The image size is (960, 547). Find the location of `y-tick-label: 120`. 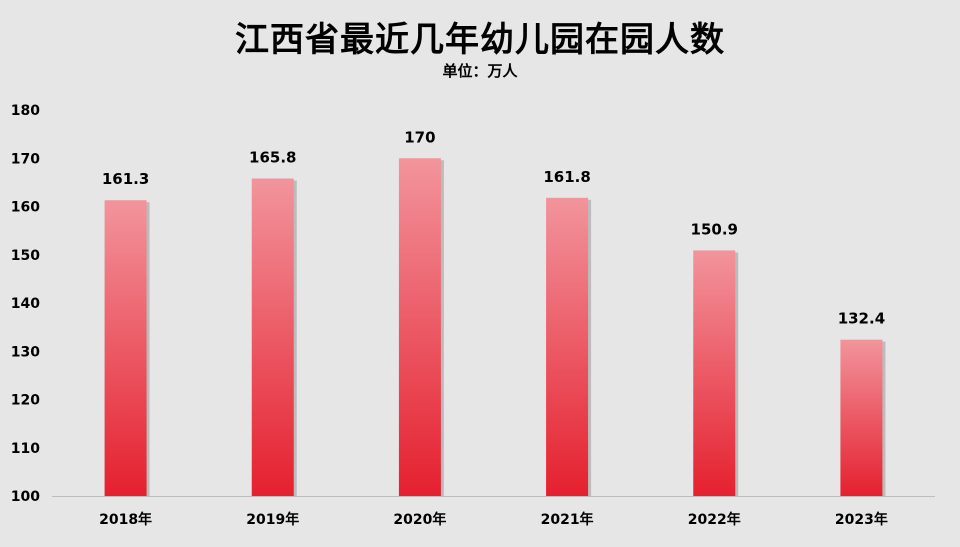

y-tick-label: 120 is located at coordinates (25, 401).